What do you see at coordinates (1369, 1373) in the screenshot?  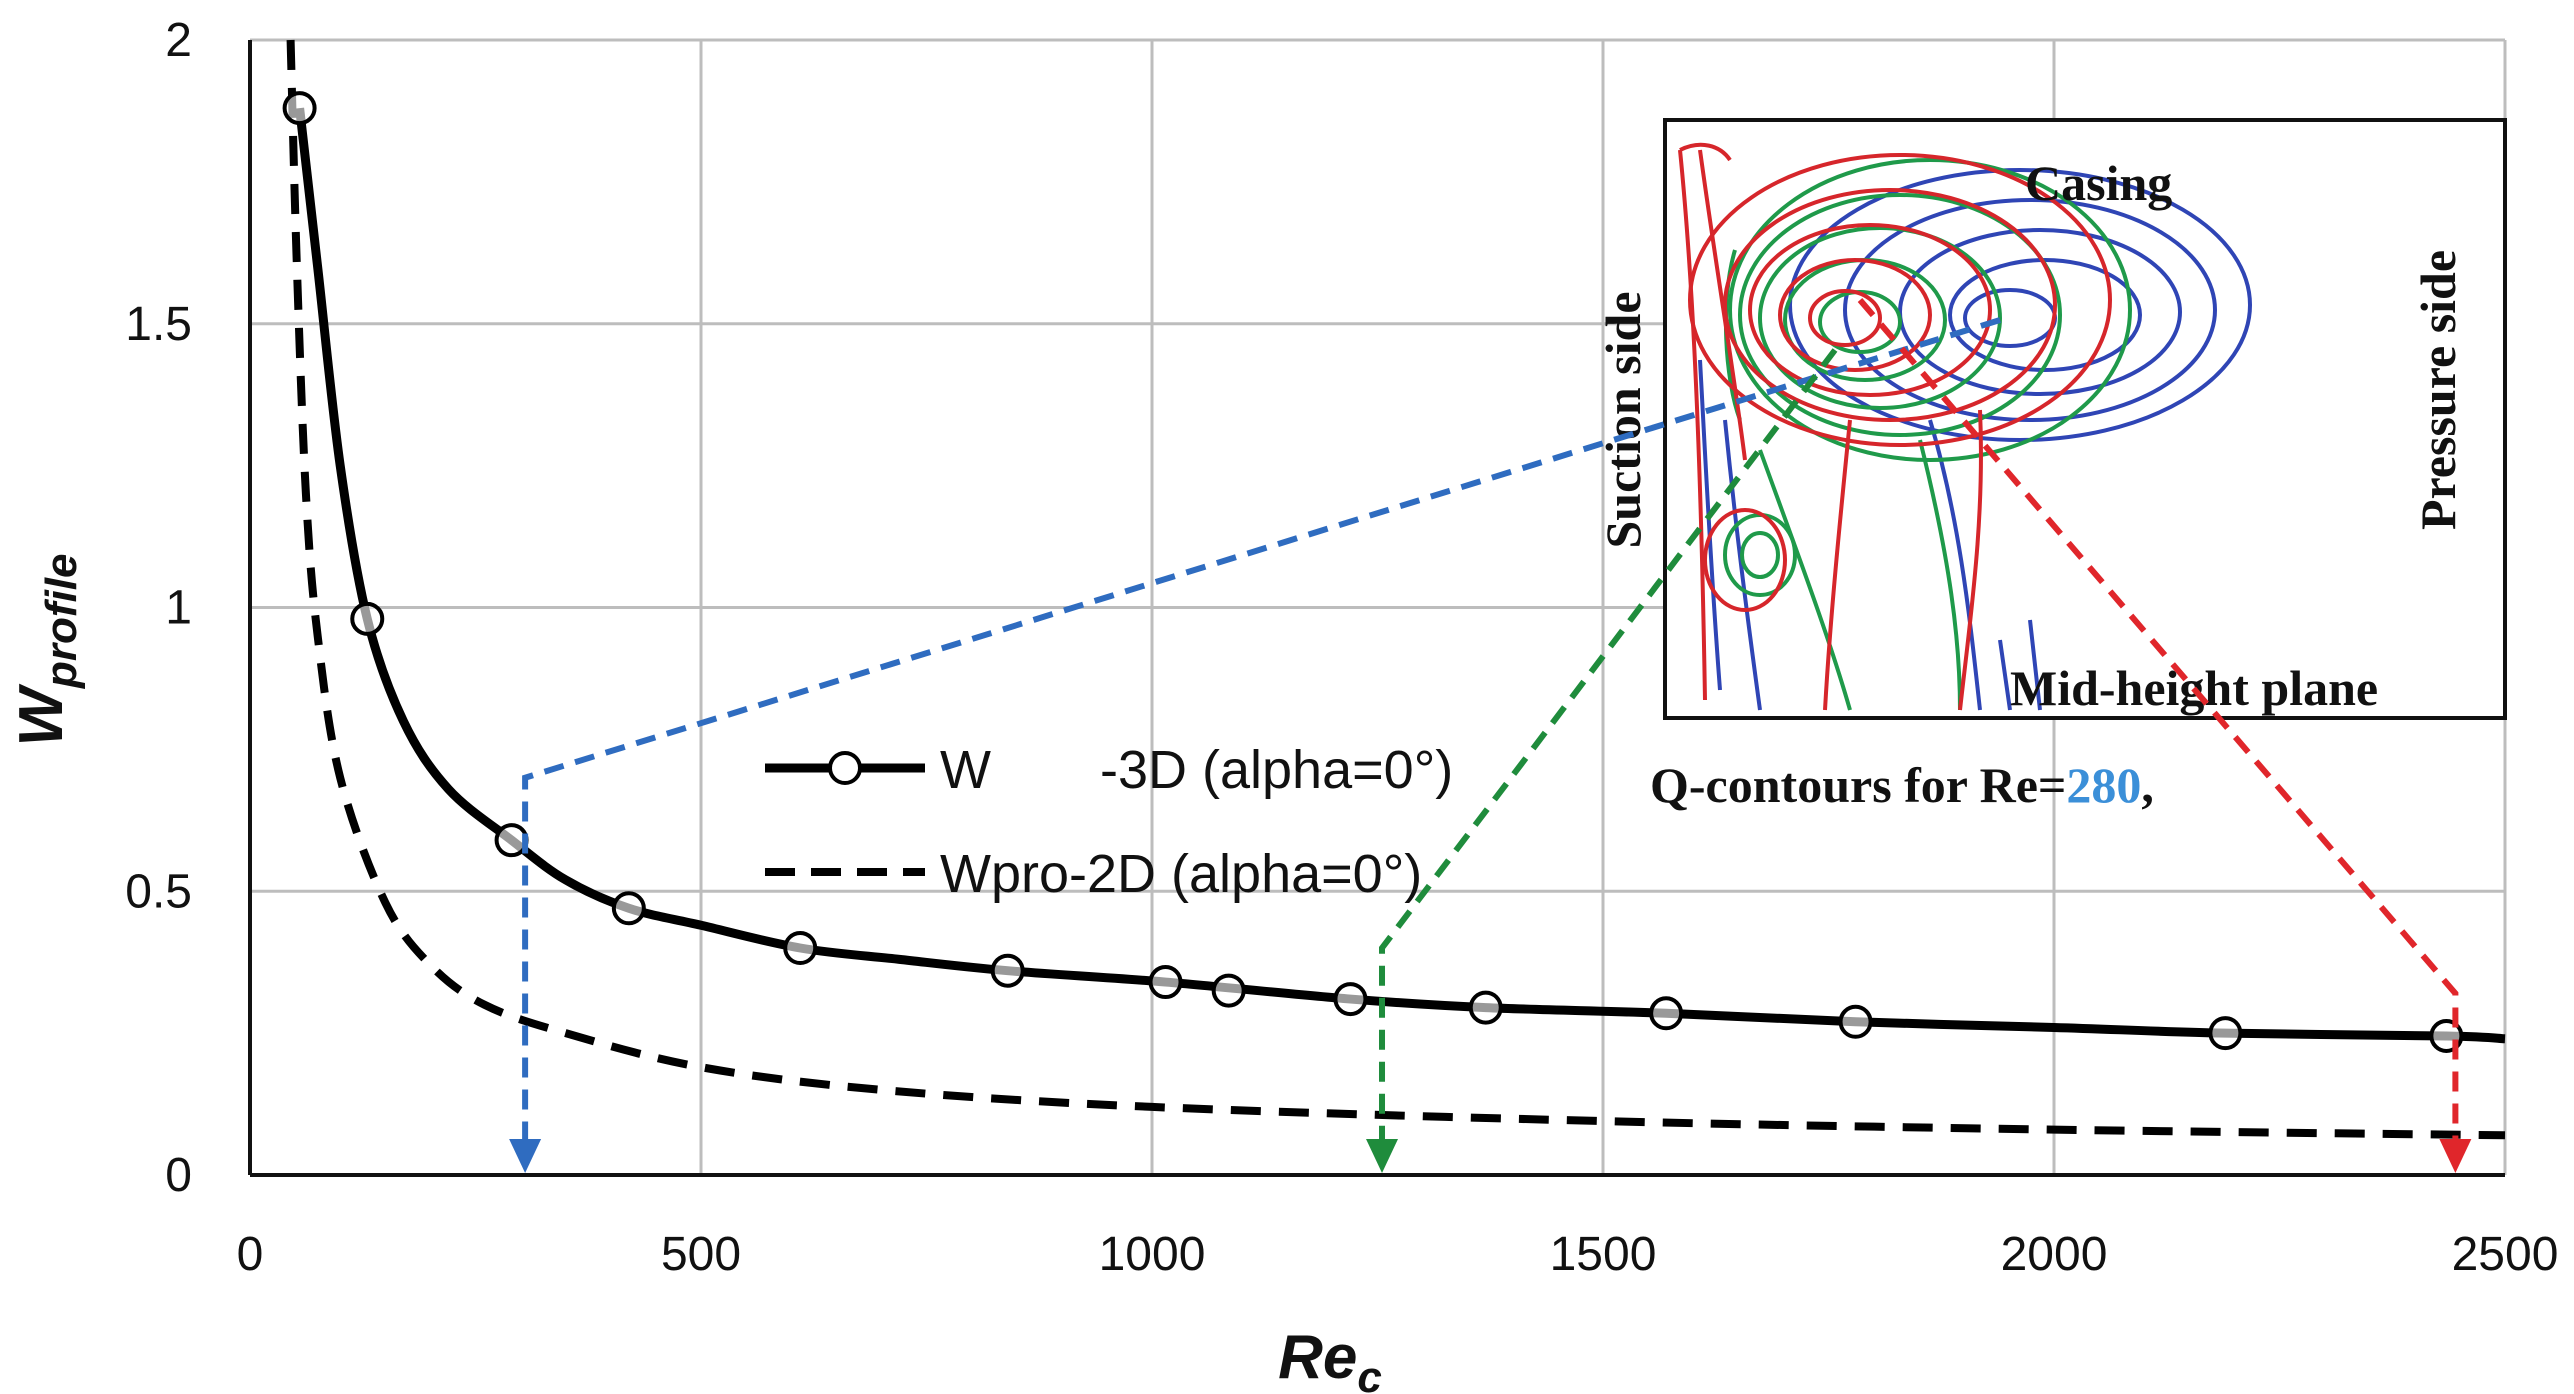 I see `x-axis-title-sub: c` at bounding box center [1369, 1373].